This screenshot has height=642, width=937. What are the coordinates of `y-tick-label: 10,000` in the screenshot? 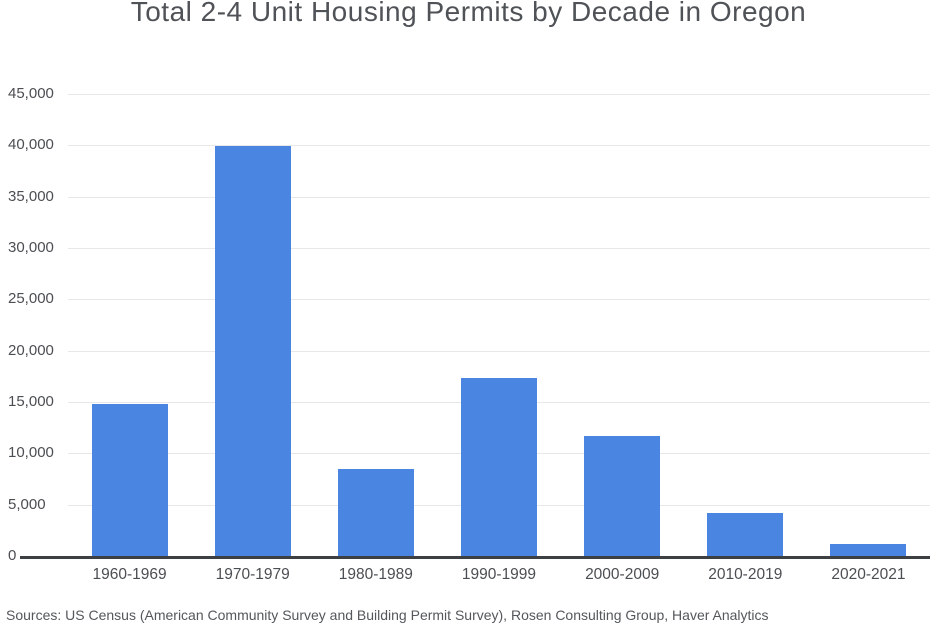 It's located at (31, 453).